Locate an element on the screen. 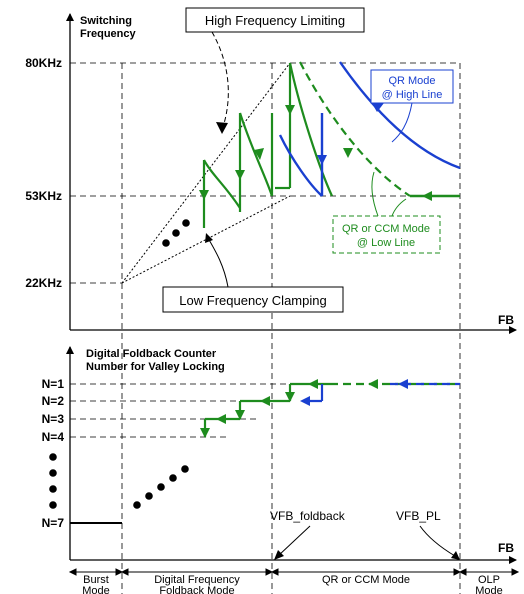 The image size is (524, 594). low-clamp-arrow is located at coordinates (218, 262).